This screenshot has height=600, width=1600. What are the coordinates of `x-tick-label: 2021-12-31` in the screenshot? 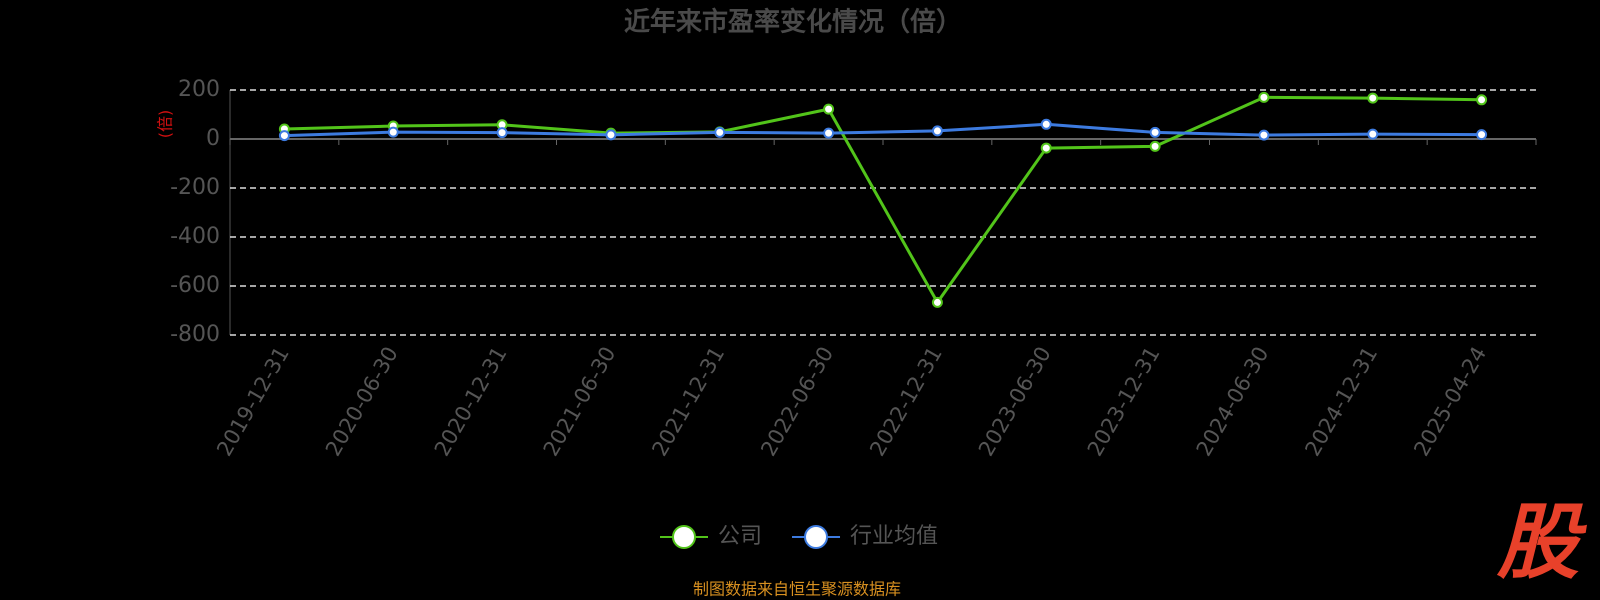 It's located at (688, 402).